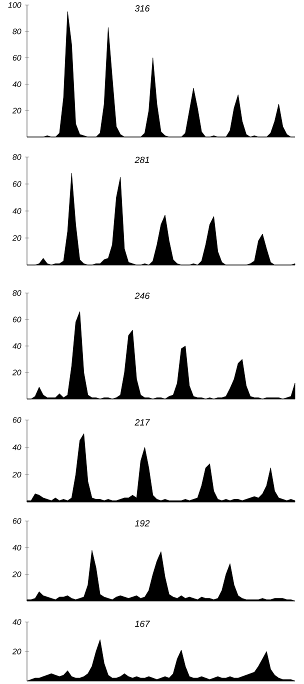 The image size is (304, 684). What do you see at coordinates (142, 624) in the screenshot?
I see `chart-title: 167` at bounding box center [142, 624].